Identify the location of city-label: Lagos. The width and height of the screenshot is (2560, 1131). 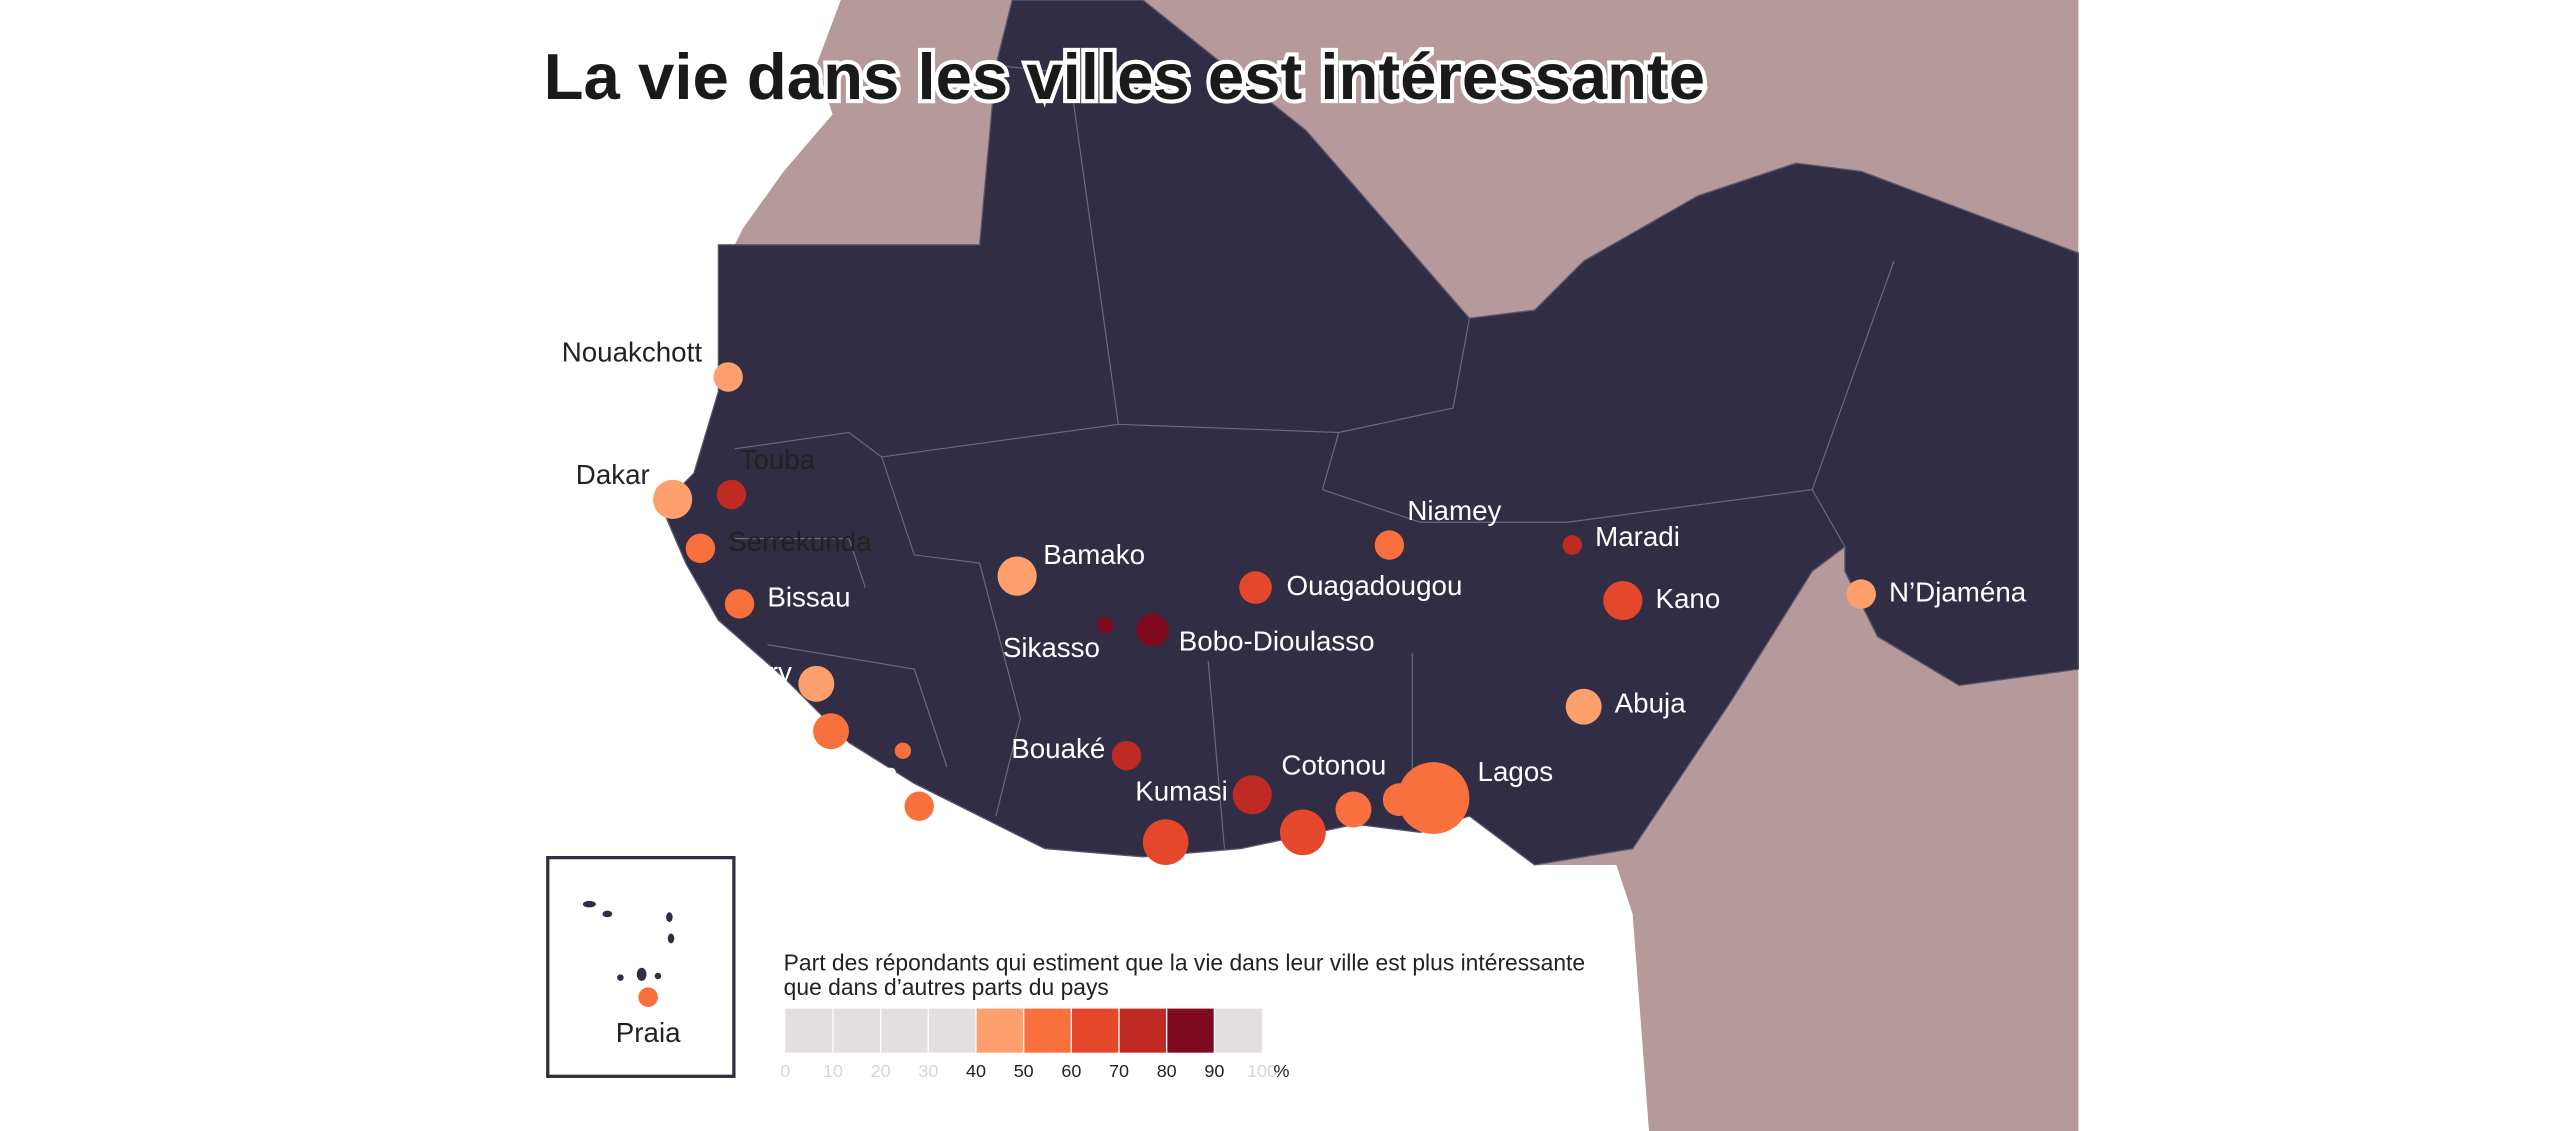
(1516, 771).